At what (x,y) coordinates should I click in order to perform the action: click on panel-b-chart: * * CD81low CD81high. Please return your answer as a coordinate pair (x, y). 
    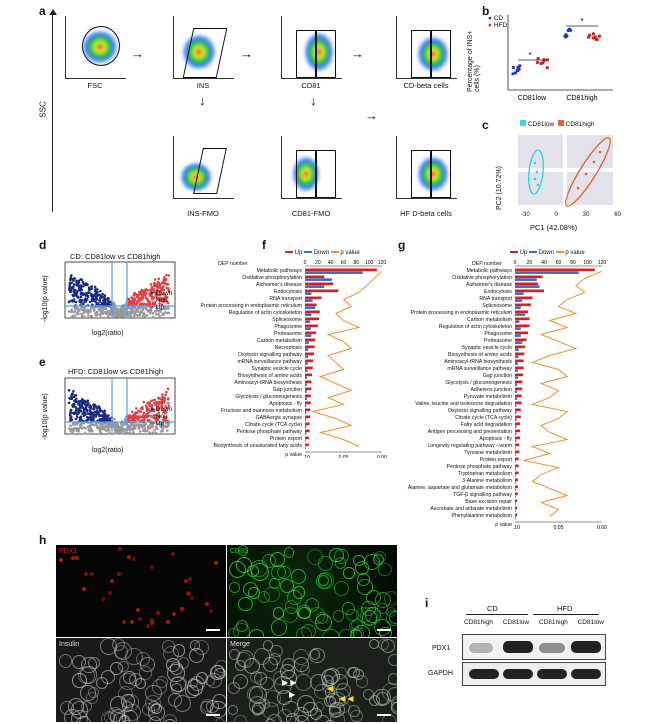
    Looking at the image, I should click on (560, 58).